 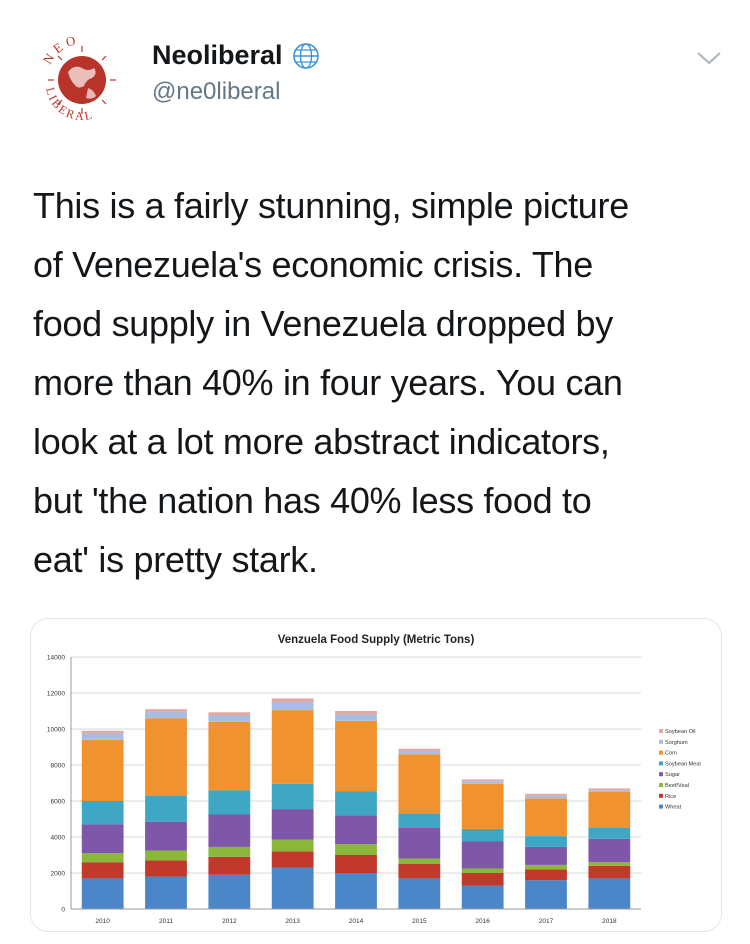 What do you see at coordinates (58, 874) in the screenshot?
I see `y-tick-label: 2000` at bounding box center [58, 874].